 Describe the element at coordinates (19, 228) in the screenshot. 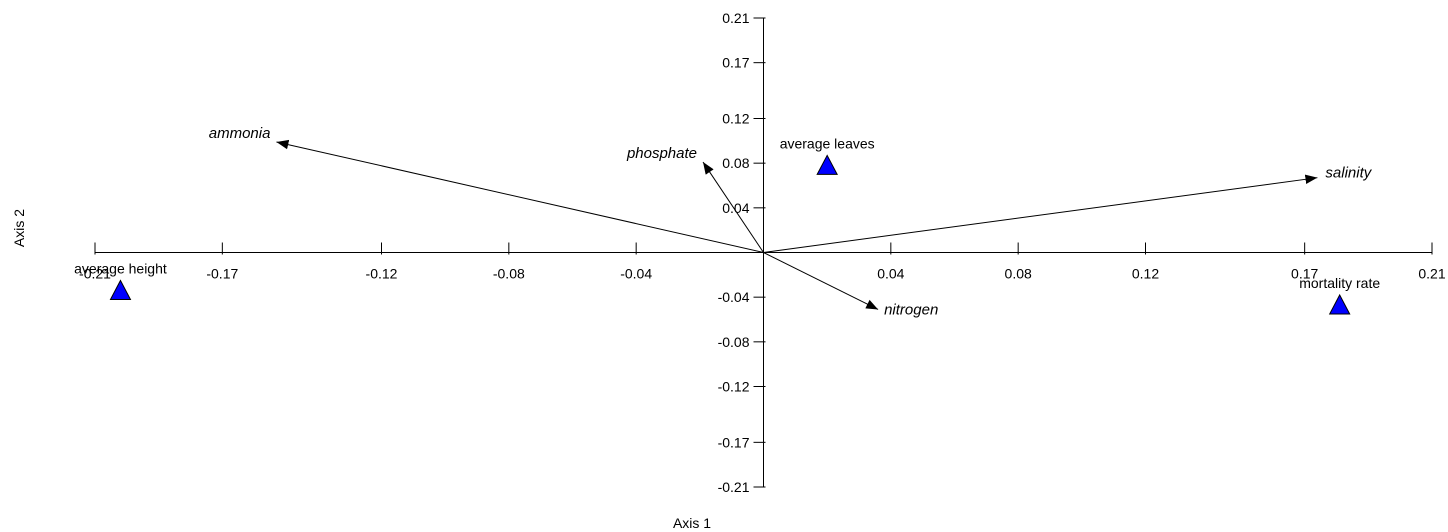

I see `y-axis-title: Axis 2` at that location.